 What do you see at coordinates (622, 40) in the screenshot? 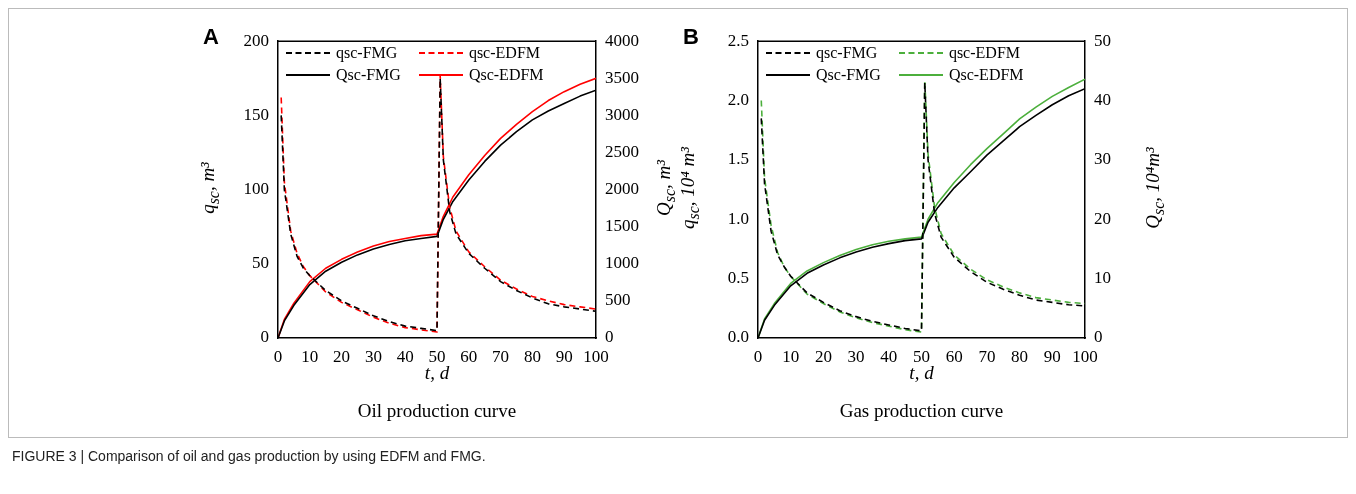
I see `y2-tick-label: 4000` at bounding box center [622, 40].